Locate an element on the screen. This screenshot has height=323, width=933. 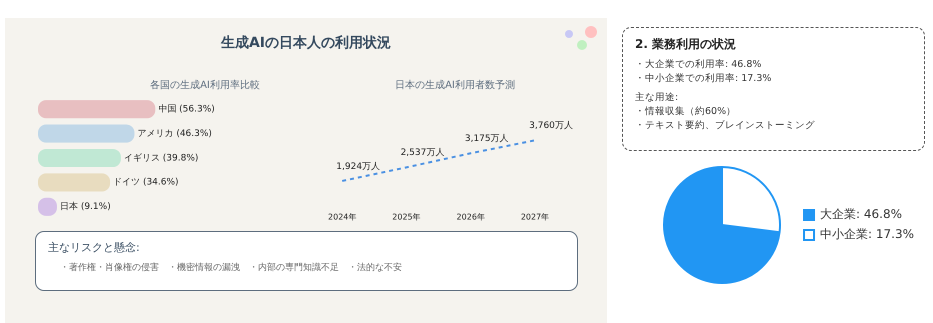
text: 2. 業務利用の状況 is located at coordinates (686, 44).